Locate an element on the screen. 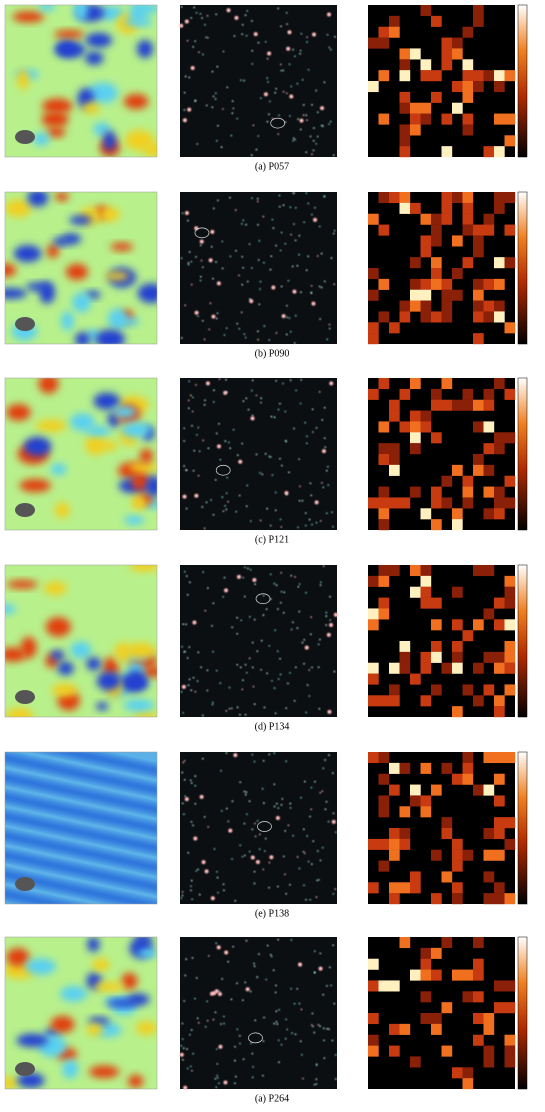  map-frame is located at coordinates (81, 828).